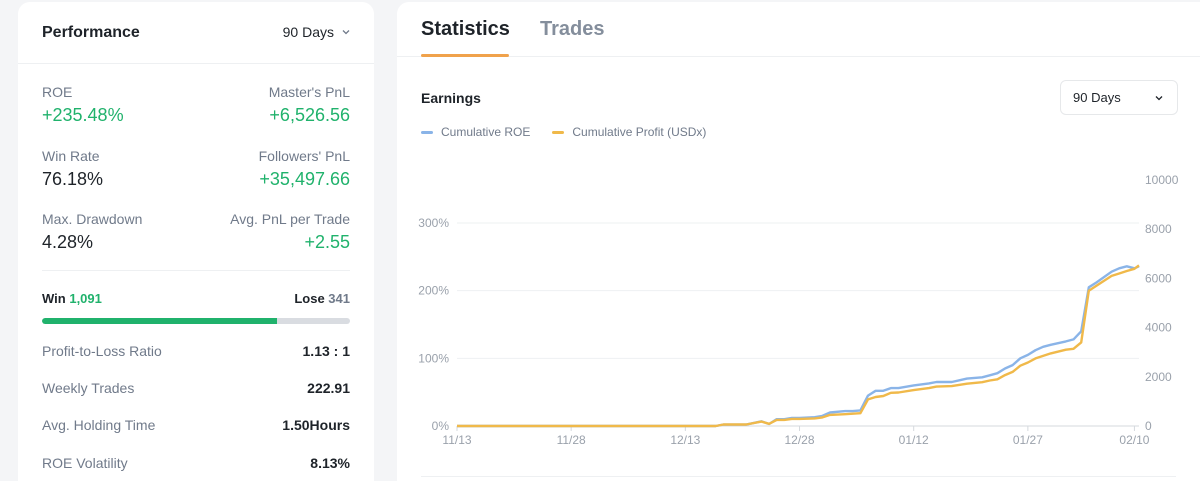 This screenshot has height=481, width=1200. Describe the element at coordinates (486, 132) in the screenshot. I see `legend-label-roe: Cumulative ROE` at that location.